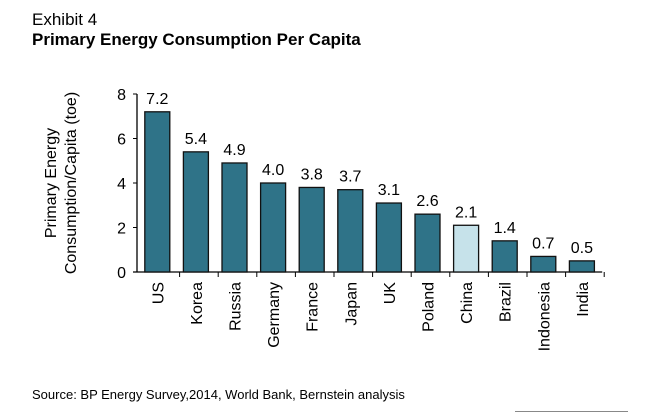  What do you see at coordinates (65, 19) in the screenshot?
I see `exhibit-number: Exhibit 4` at bounding box center [65, 19].